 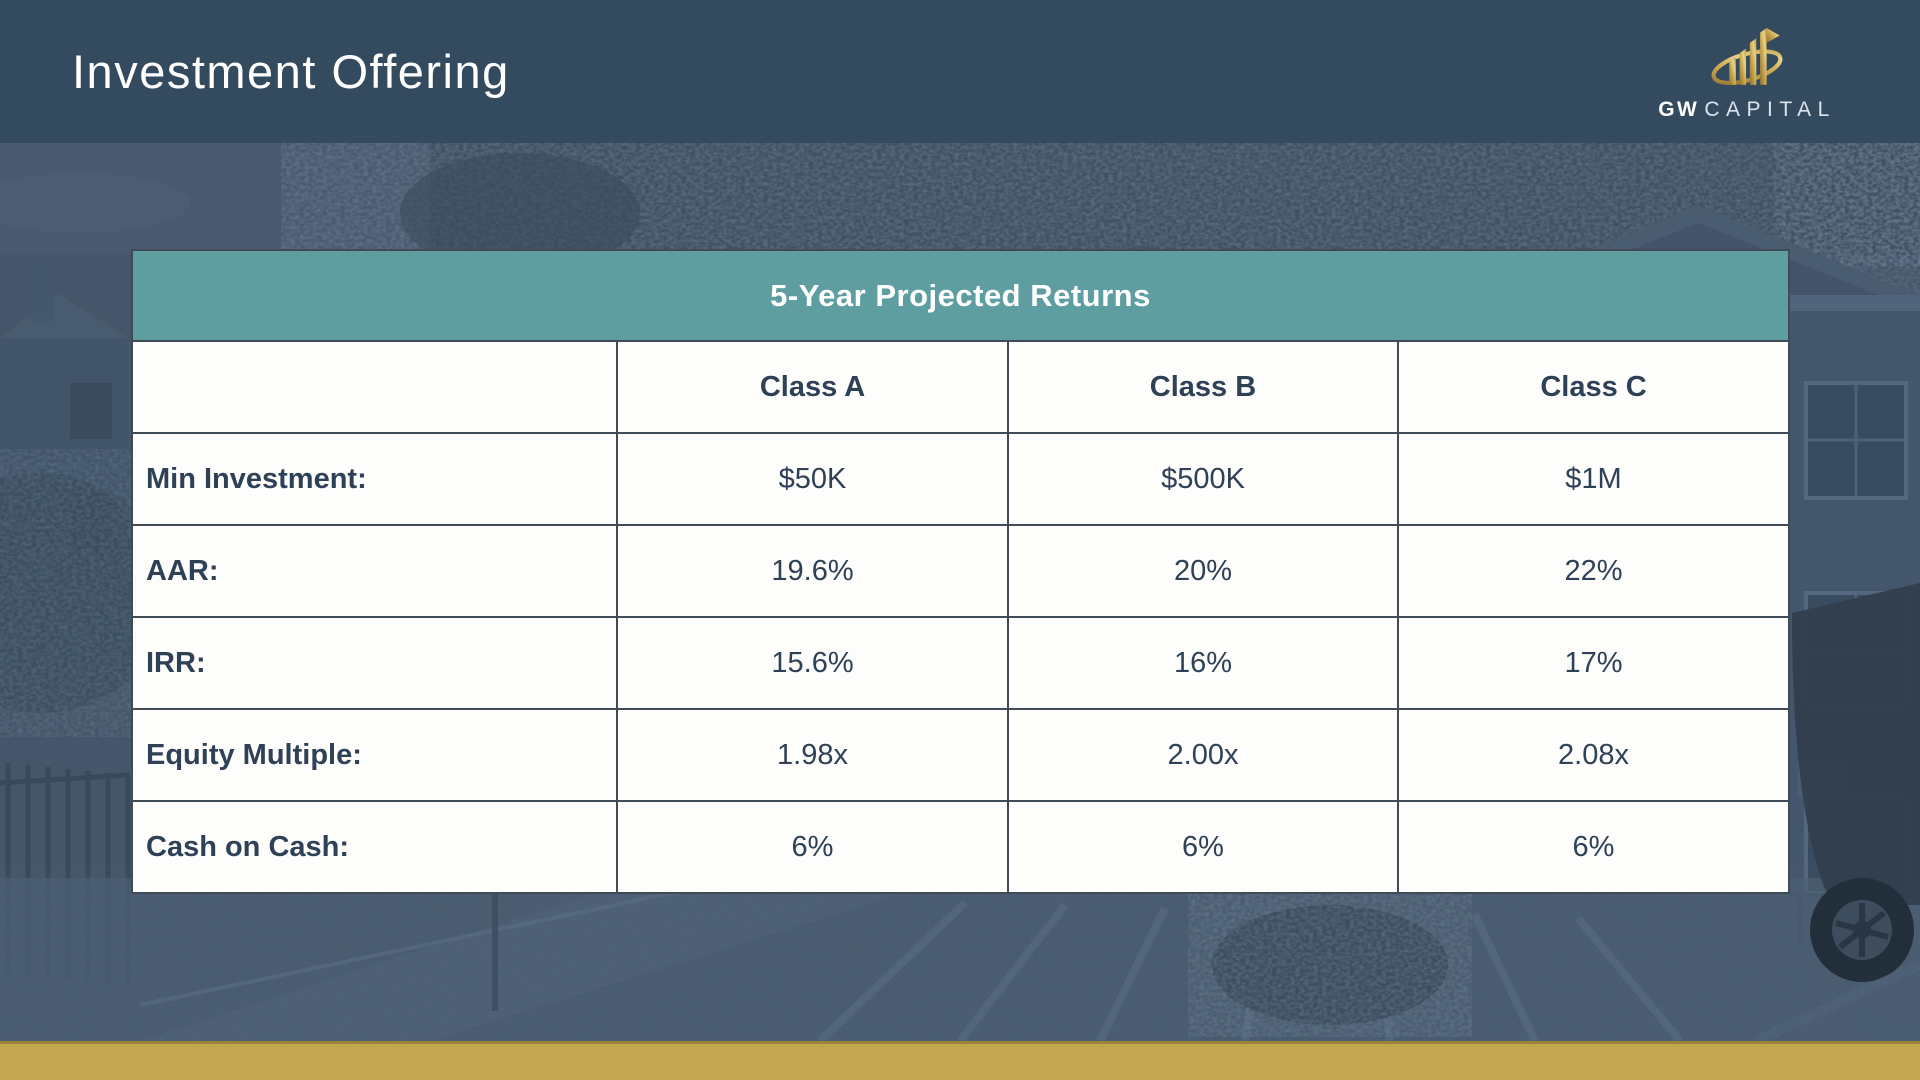 I want to click on value-cell: $500K, so click(x=1203, y=479).